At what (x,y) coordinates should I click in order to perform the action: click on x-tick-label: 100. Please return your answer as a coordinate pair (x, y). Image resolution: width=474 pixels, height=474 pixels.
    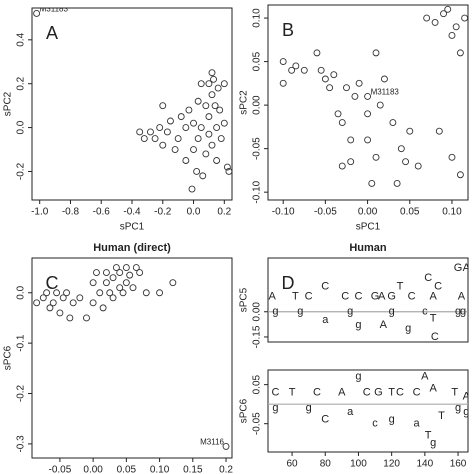
    Looking at the image, I should click on (358, 464).